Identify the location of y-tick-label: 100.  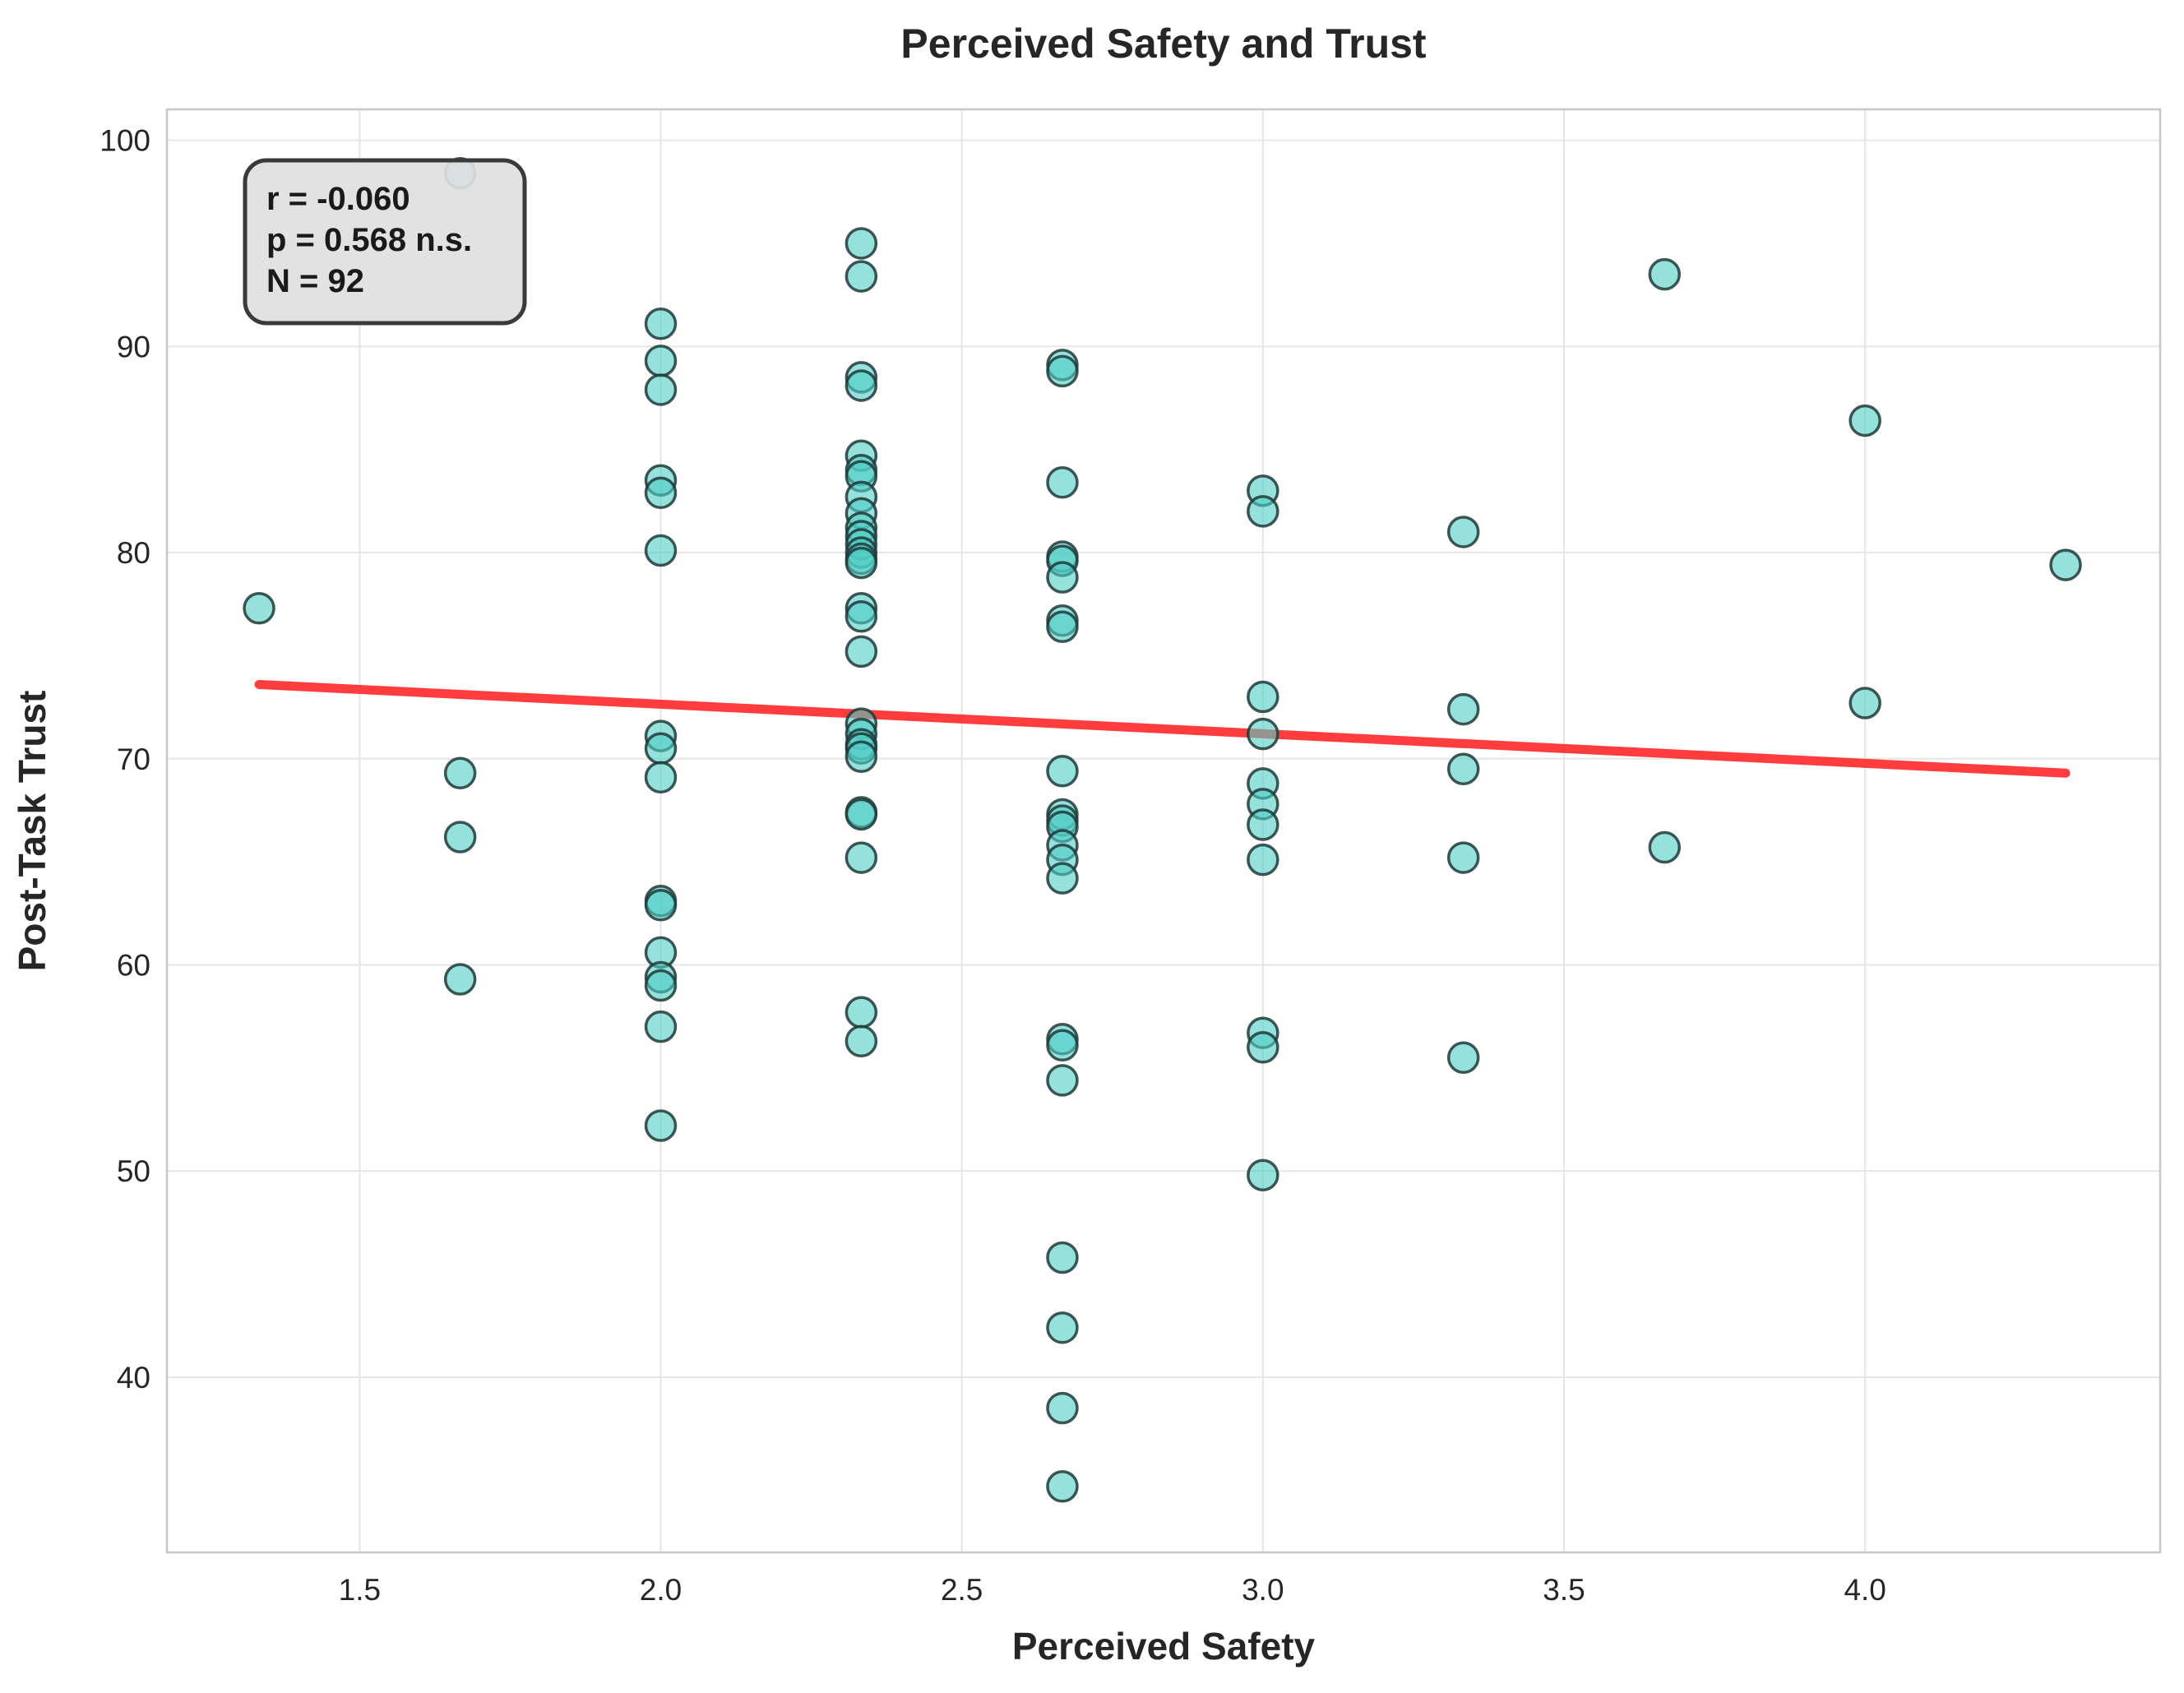
(124, 141).